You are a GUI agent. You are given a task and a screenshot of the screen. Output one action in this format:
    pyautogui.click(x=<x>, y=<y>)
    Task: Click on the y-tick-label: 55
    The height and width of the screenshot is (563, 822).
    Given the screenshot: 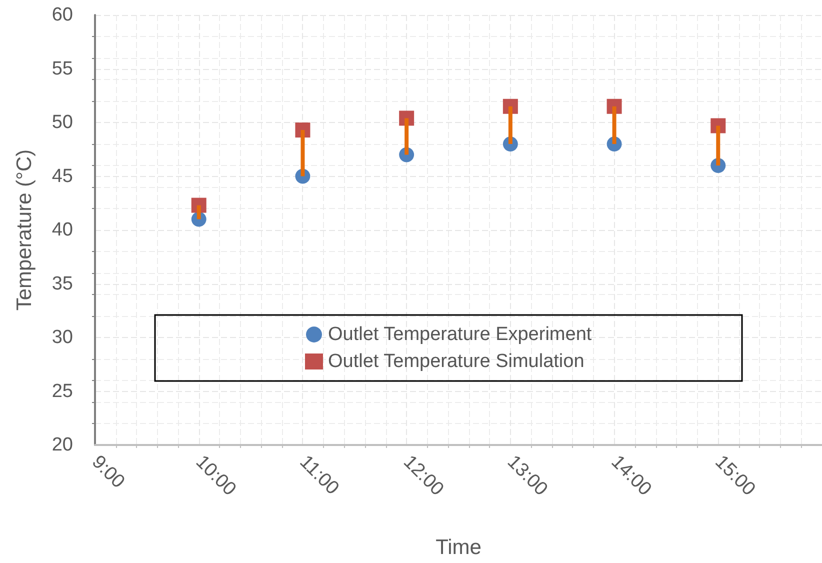 What is the action you would take?
    pyautogui.click(x=62, y=69)
    